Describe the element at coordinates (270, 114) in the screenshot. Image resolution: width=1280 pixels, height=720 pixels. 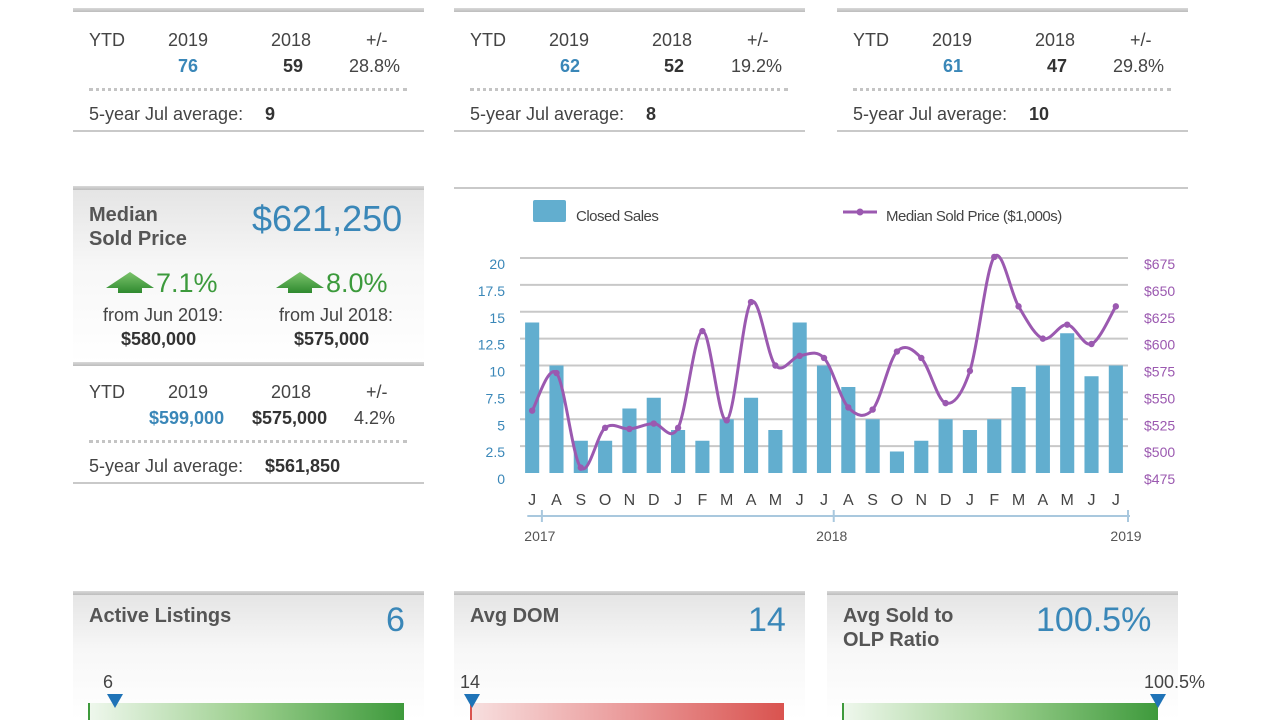
I see `avg-value: 9` at that location.